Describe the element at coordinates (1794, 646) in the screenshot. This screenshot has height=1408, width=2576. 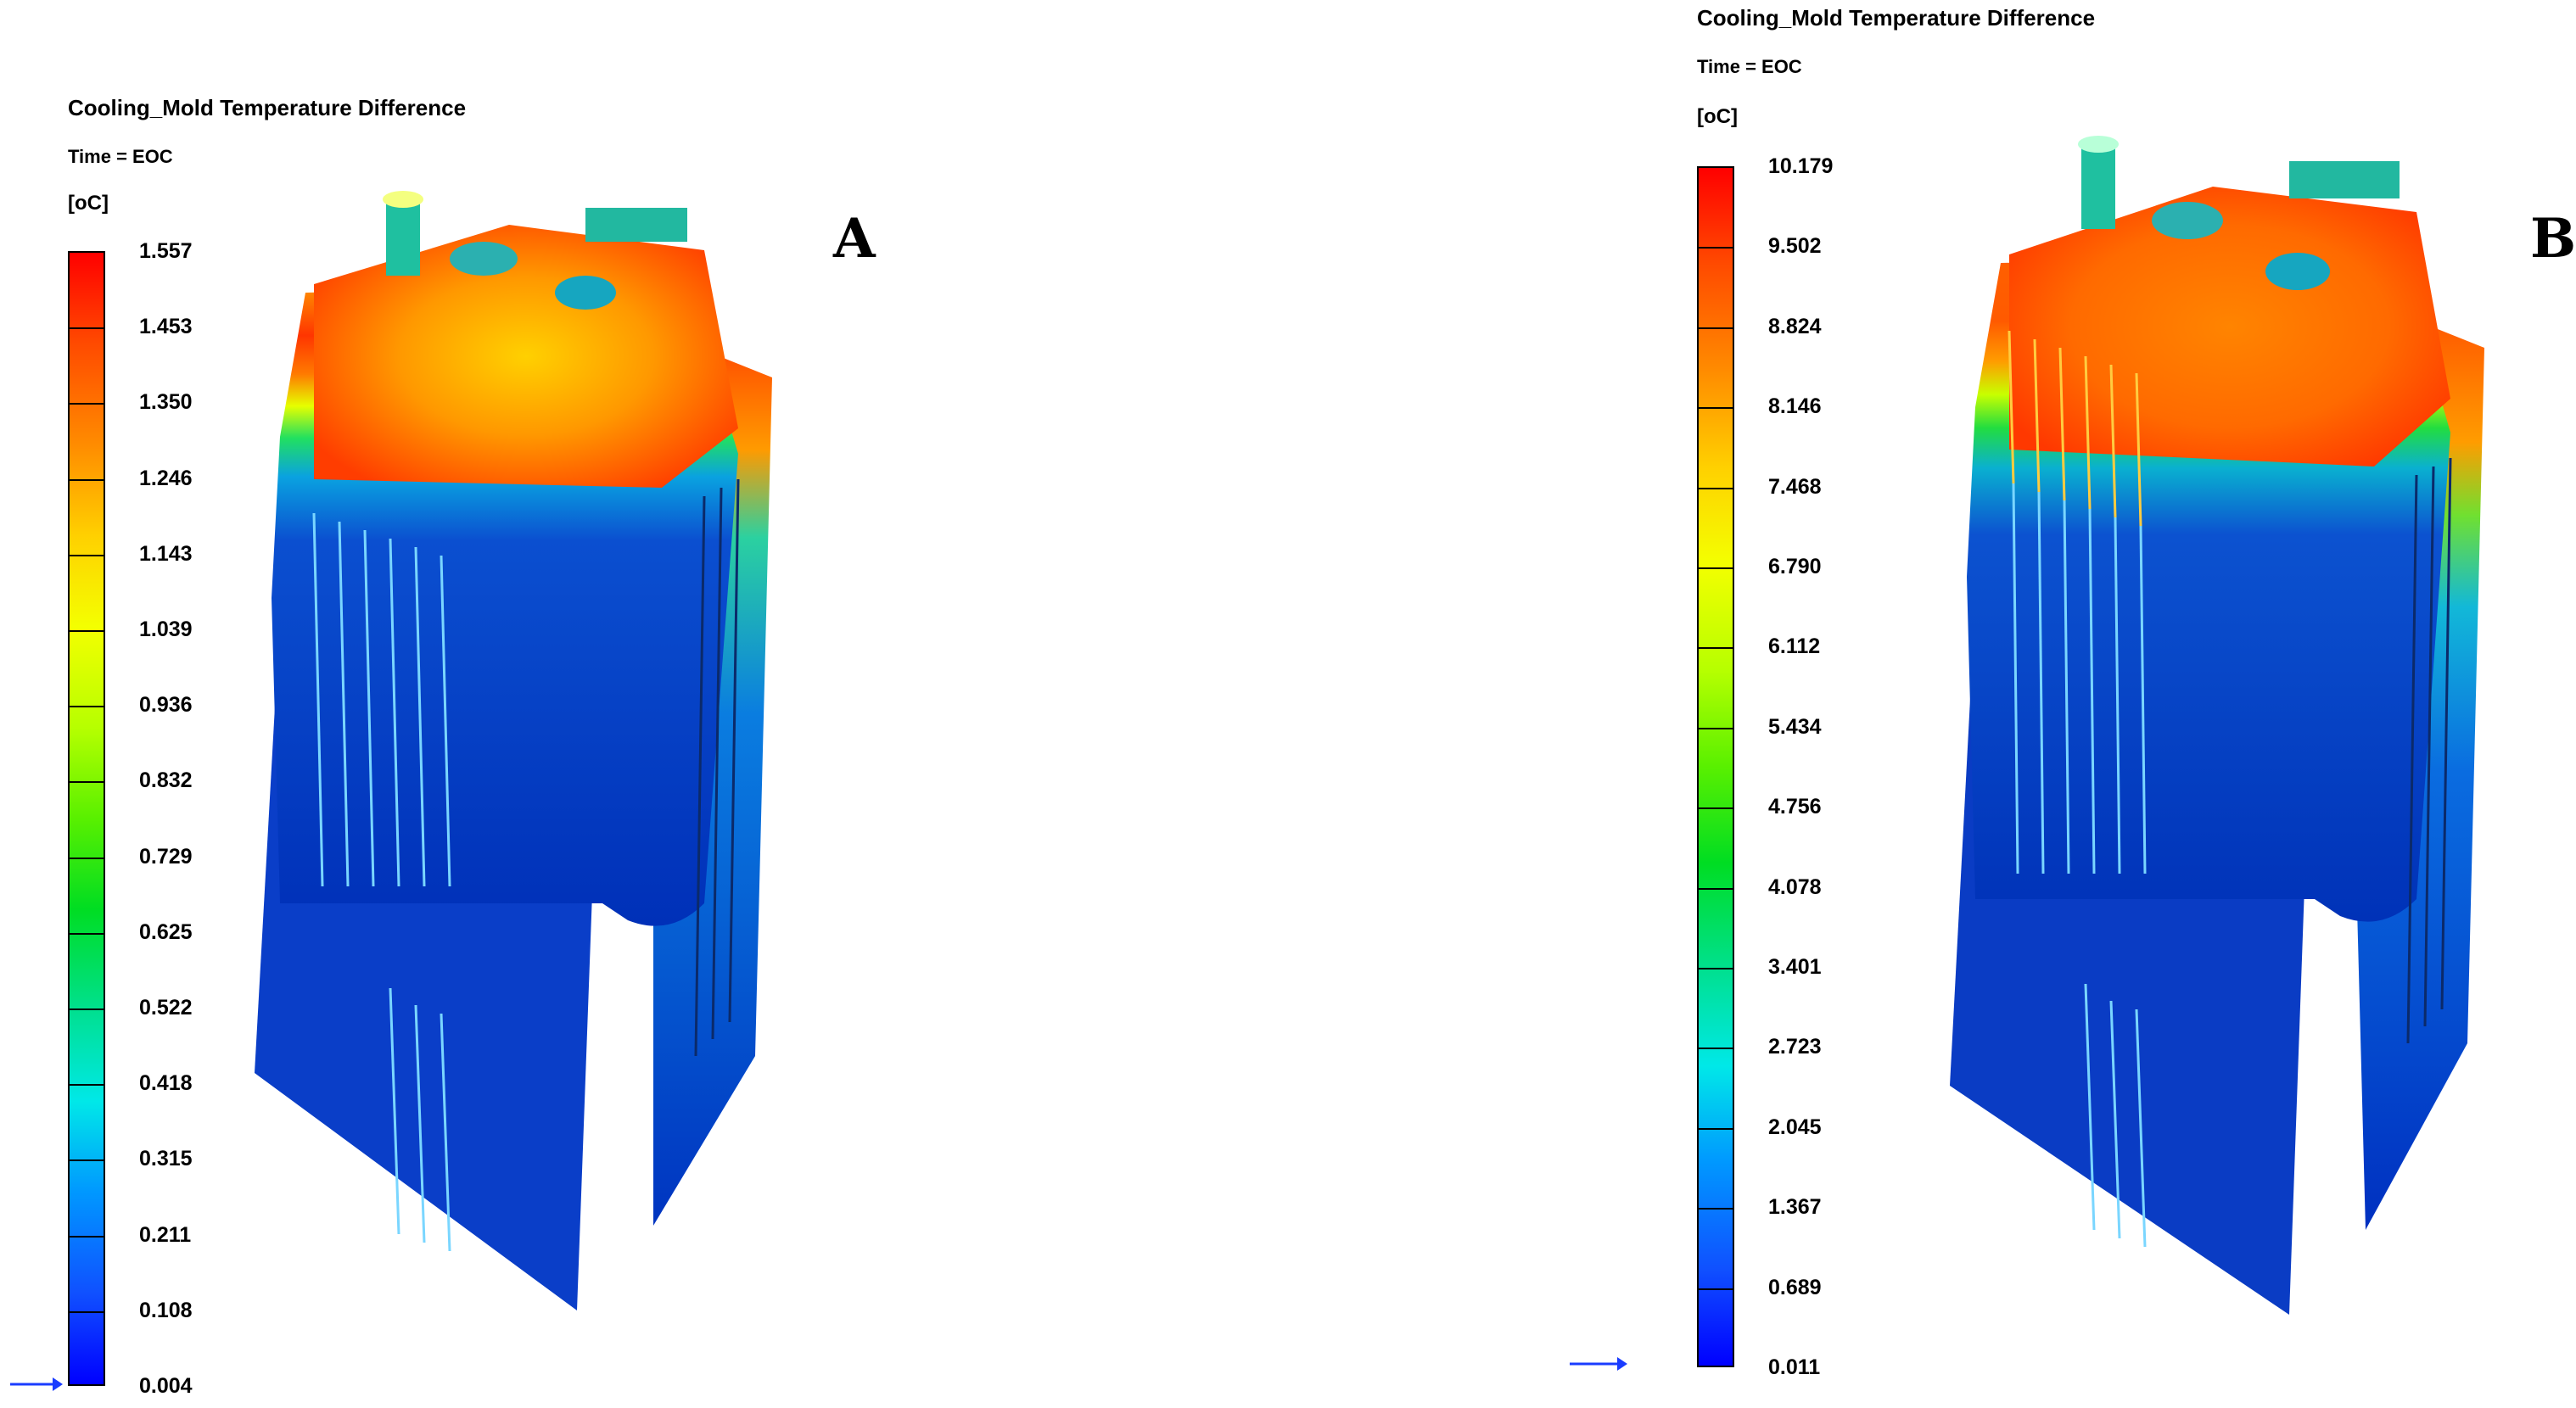
I see `color-scale-tick-label: 6.112` at that location.